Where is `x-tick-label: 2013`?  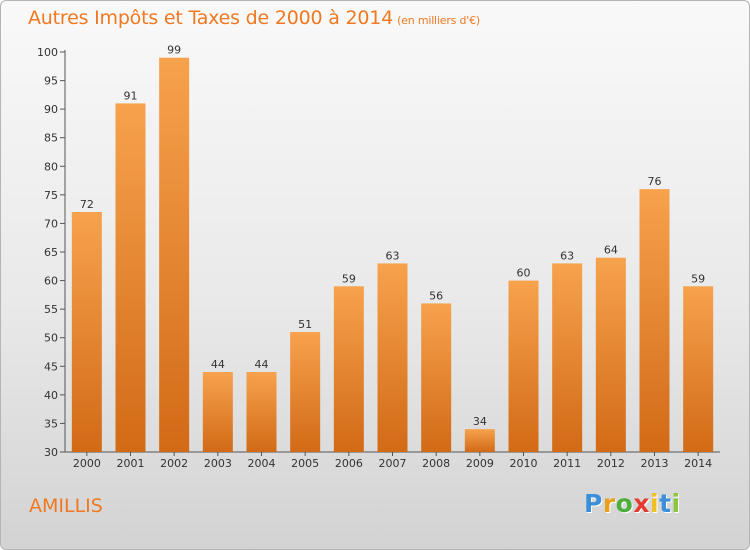 x-tick-label: 2013 is located at coordinates (655, 463).